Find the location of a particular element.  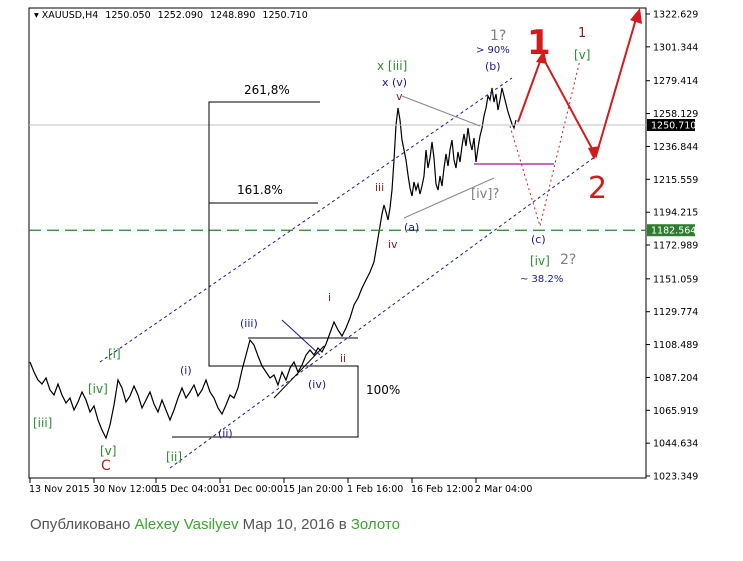

y-tick-label: 1108.489 is located at coordinates (675, 345).